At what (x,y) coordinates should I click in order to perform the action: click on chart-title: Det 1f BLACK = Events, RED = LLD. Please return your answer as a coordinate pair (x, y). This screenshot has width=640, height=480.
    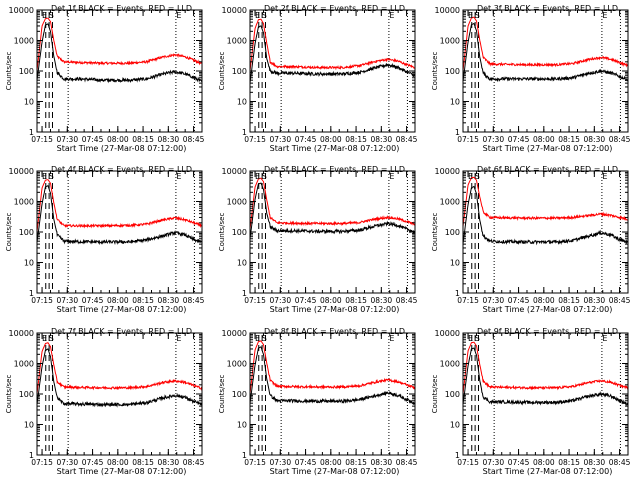
    Looking at the image, I should click on (121, 8).